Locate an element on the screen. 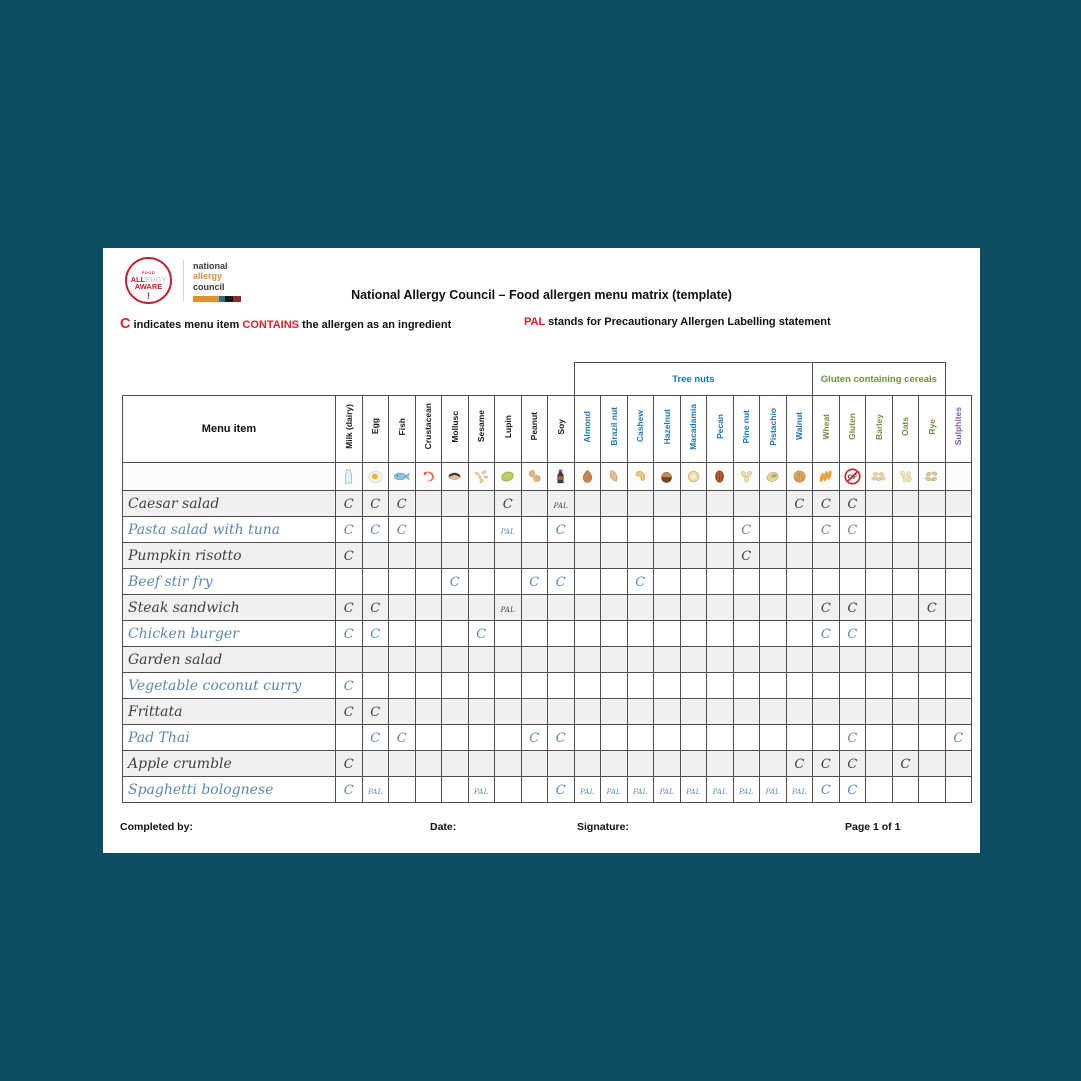 This screenshot has height=1081, width=1081. mollusc-icon is located at coordinates (455, 476).